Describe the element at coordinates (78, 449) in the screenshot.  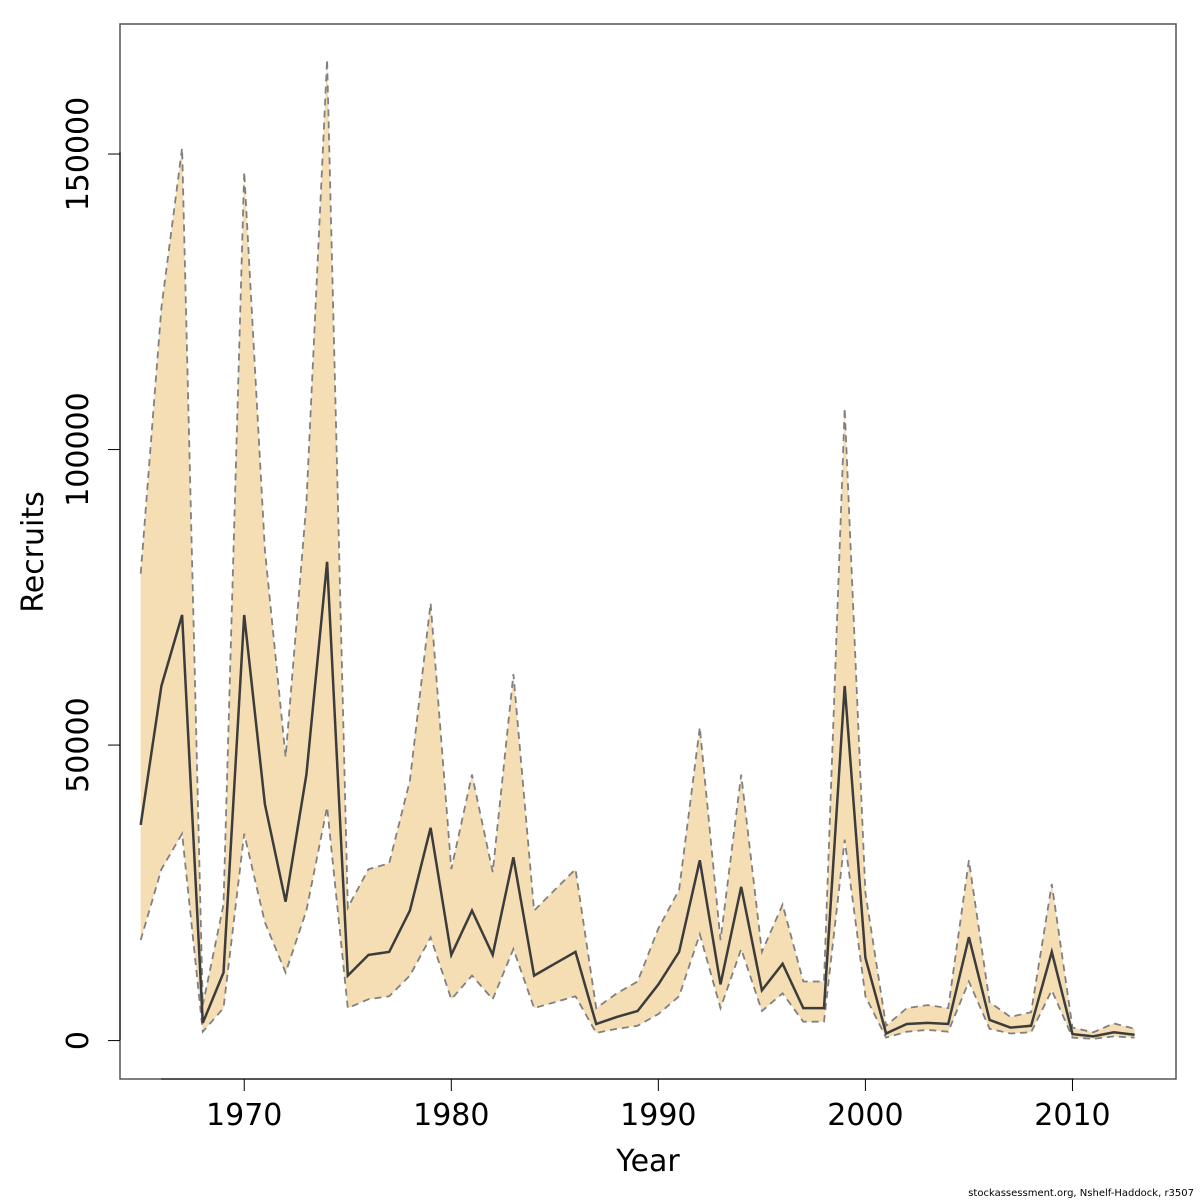
I see `y-tick-label: 100000` at that location.